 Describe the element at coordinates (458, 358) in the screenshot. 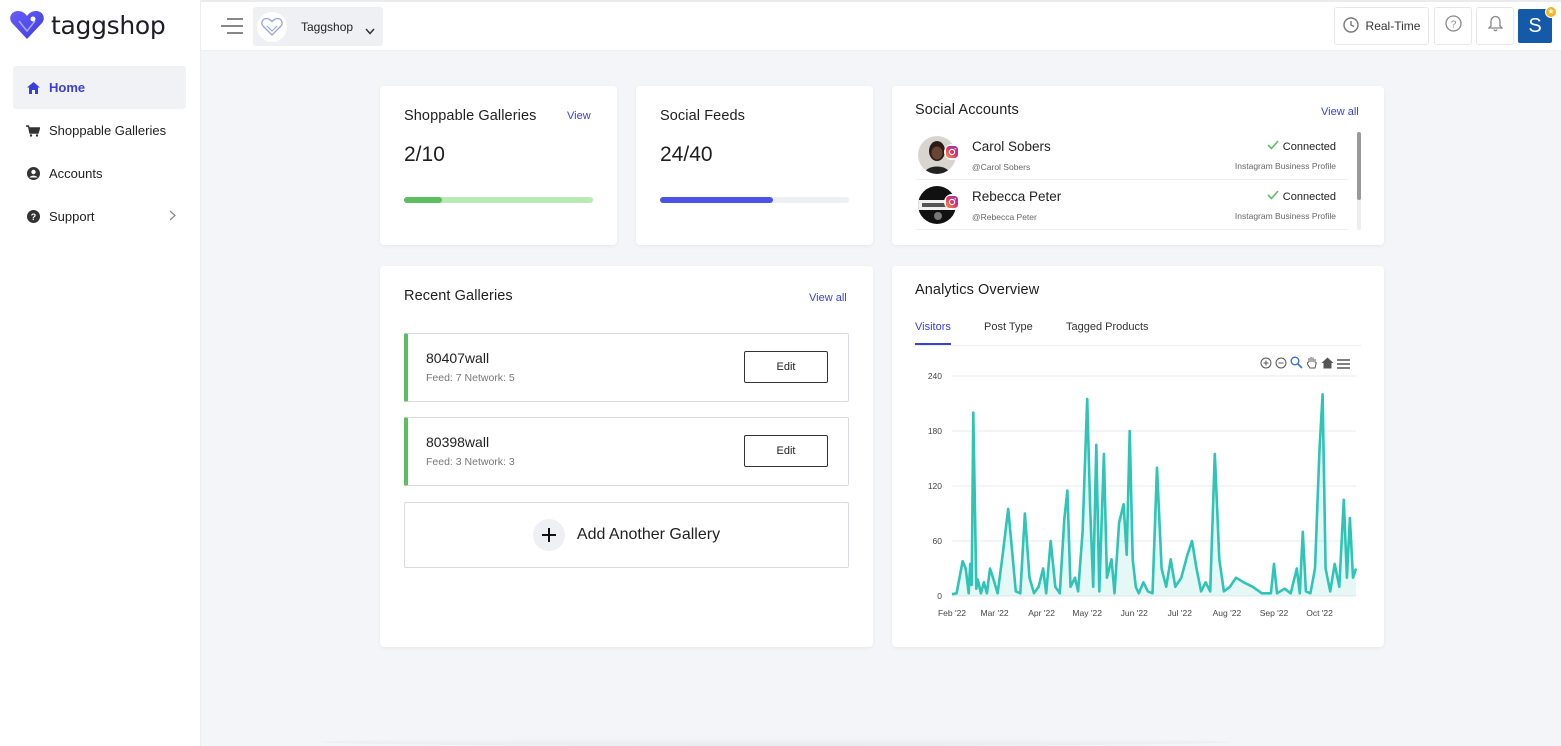

I see `gallery-name: 80407wall` at that location.